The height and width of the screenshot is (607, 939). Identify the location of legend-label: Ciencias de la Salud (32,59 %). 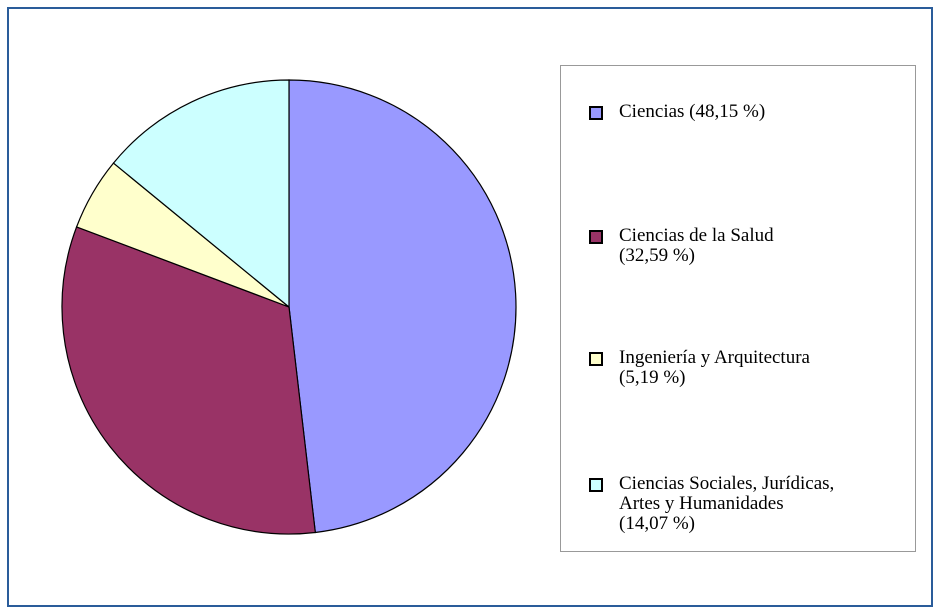
(696, 245).